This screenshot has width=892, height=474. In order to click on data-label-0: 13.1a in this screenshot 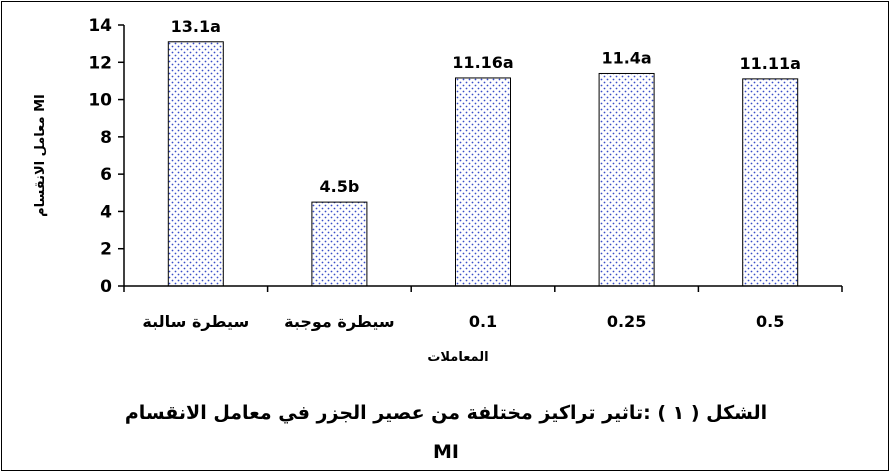, I will do `click(196, 26)`.